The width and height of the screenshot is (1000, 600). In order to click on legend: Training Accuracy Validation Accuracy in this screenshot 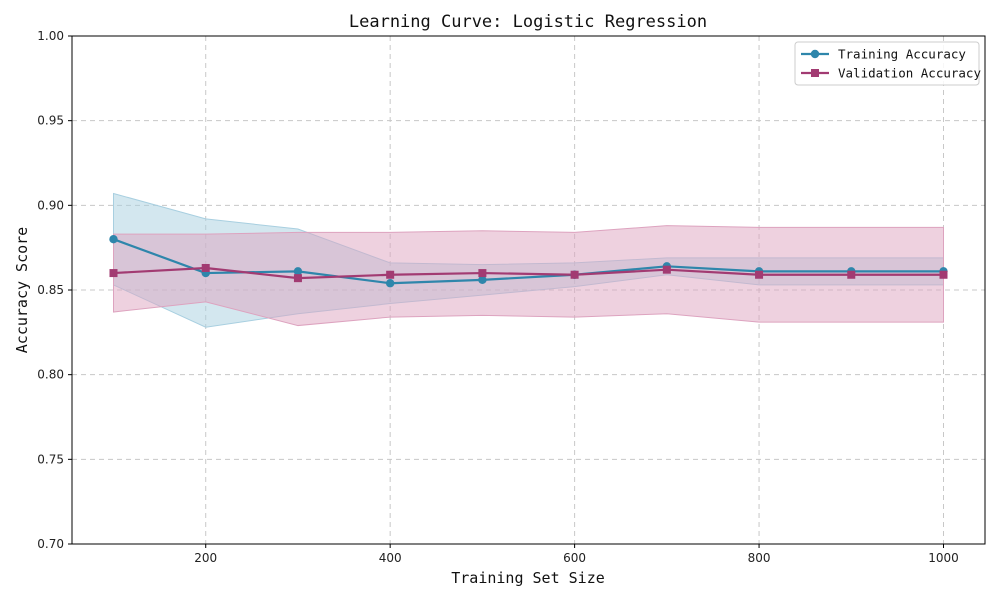, I will do `click(887, 63)`.